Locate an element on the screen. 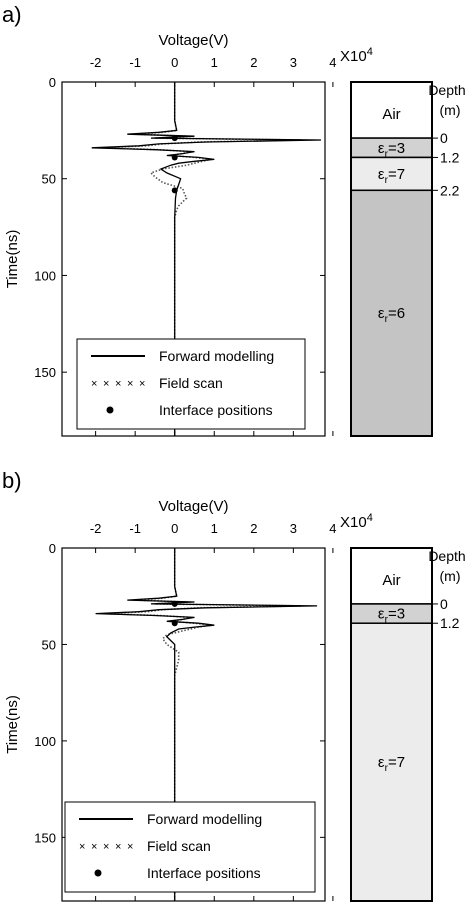 The image size is (474, 908). legend-label: Interface positions is located at coordinates (204, 873).